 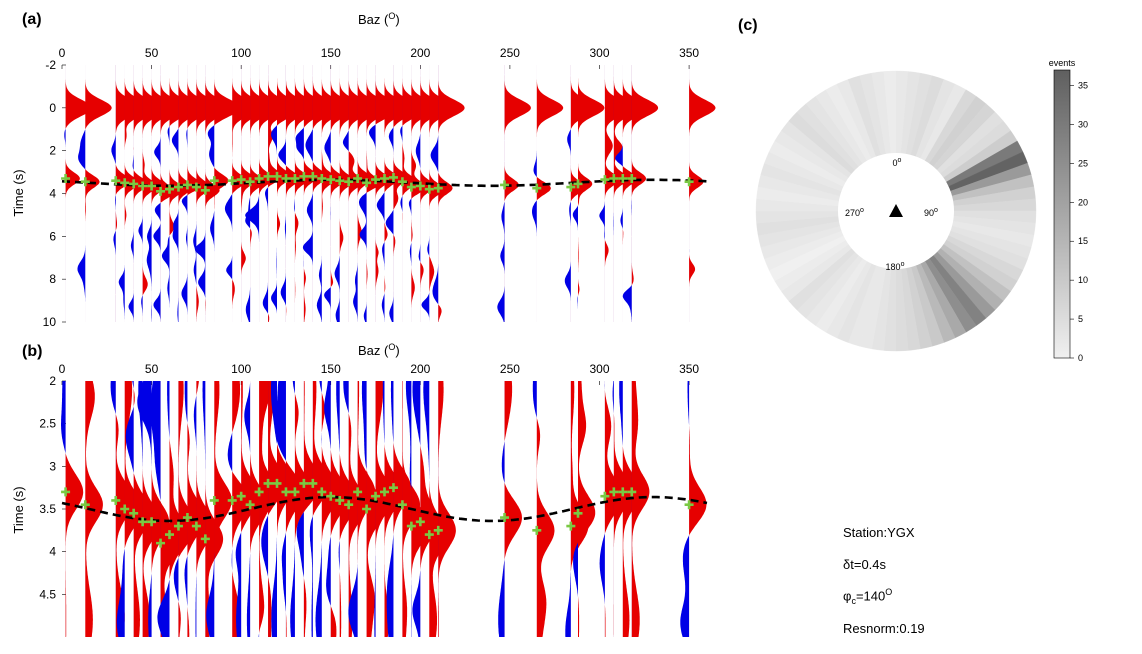 I want to click on y-tick-label: 6, so click(x=52, y=236).